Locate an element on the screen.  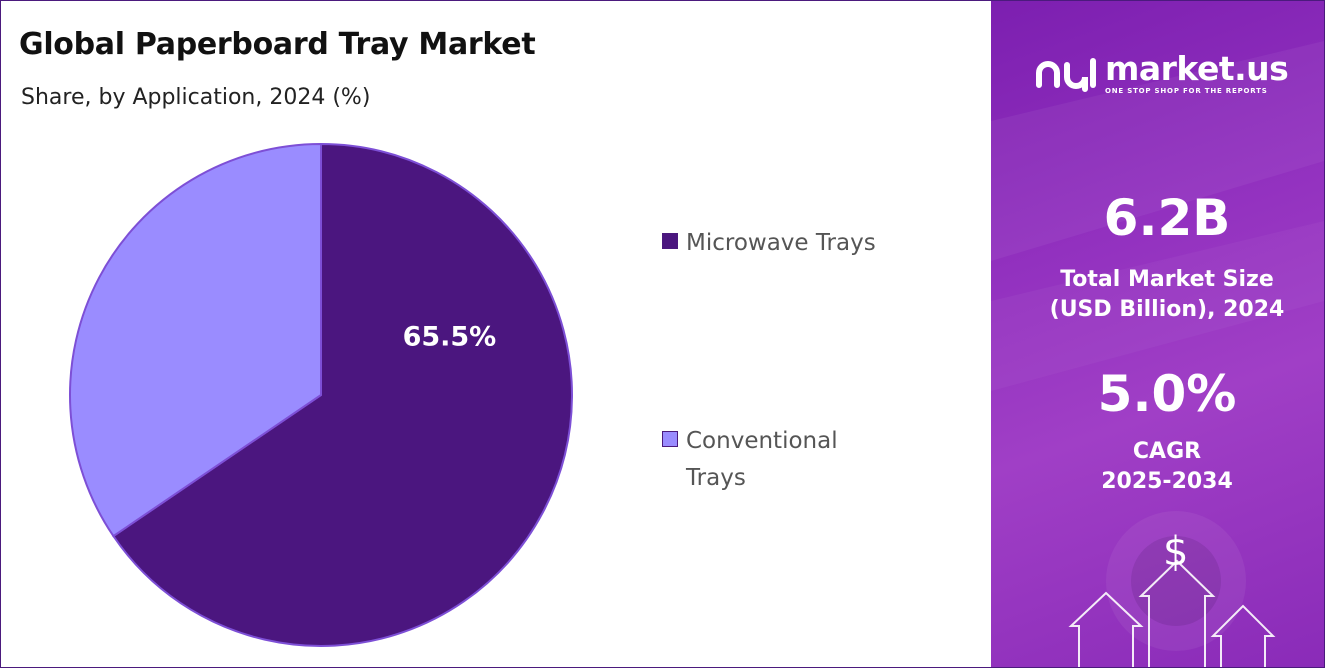
legend-label-conventional-trays: Conventional Trays is located at coordinates (762, 459).